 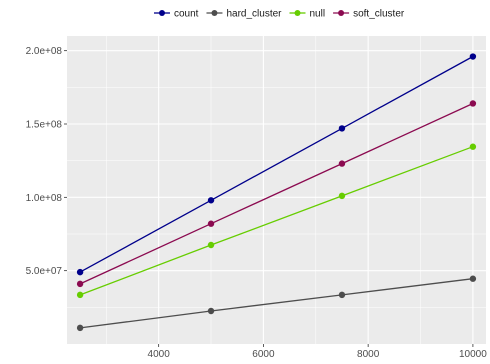 What do you see at coordinates (276, 303) in the screenshot?
I see `series-line-hard_cluster` at bounding box center [276, 303].